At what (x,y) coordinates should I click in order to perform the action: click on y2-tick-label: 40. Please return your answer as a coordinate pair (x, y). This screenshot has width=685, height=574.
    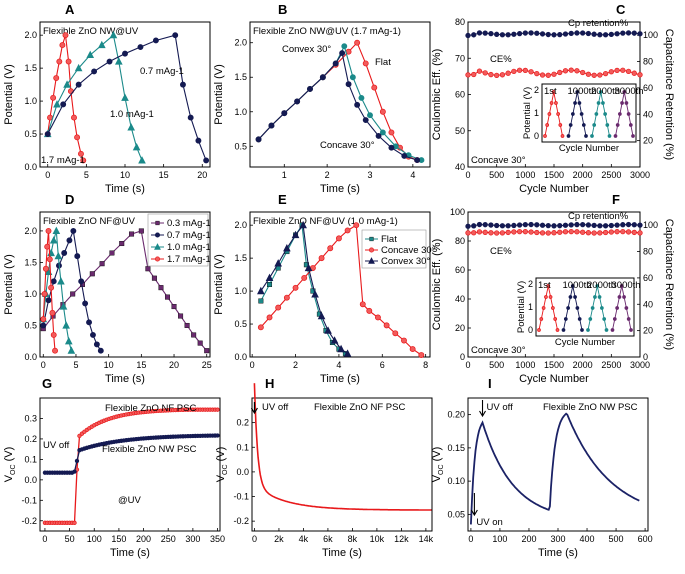
    Looking at the image, I should click on (648, 114).